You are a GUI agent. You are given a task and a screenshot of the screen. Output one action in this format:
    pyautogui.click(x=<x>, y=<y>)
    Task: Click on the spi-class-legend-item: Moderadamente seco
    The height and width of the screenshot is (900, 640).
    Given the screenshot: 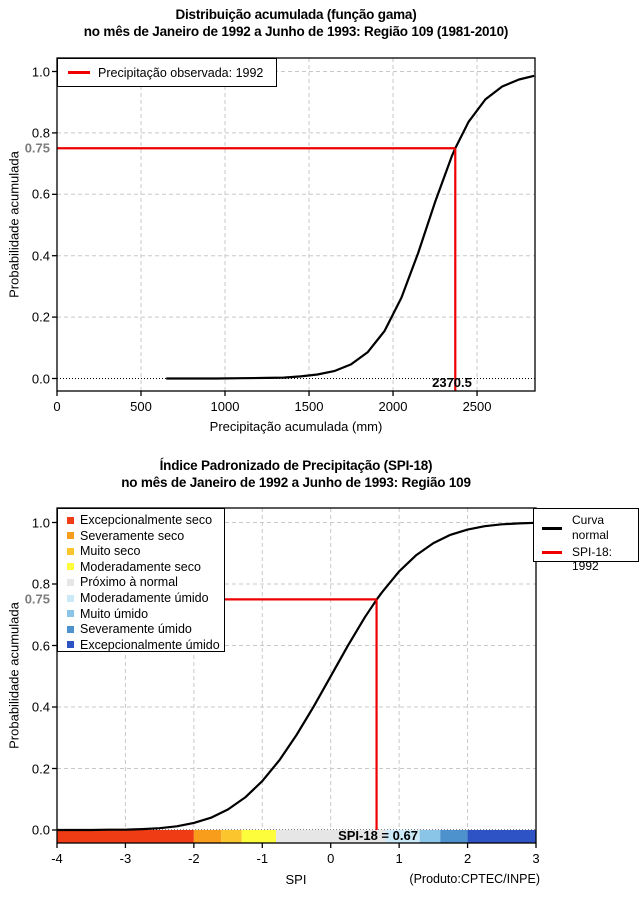 What is the action you would take?
    pyautogui.click(x=134, y=566)
    